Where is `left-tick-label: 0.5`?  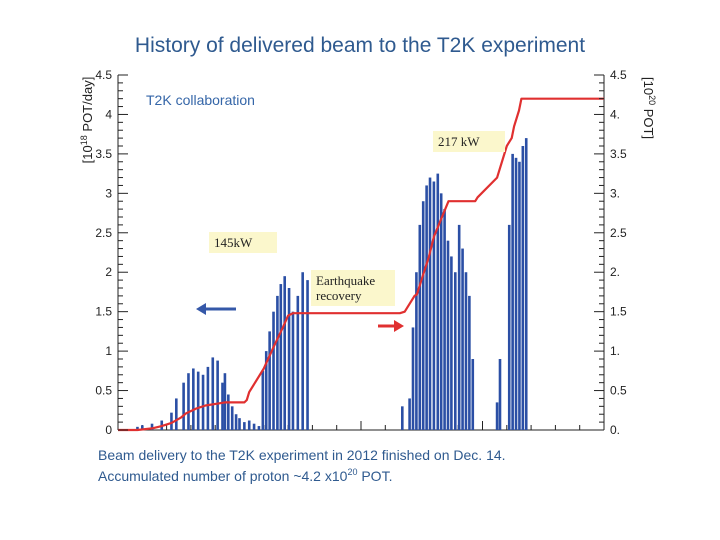 left-tick-label: 0.5 is located at coordinates (103, 391).